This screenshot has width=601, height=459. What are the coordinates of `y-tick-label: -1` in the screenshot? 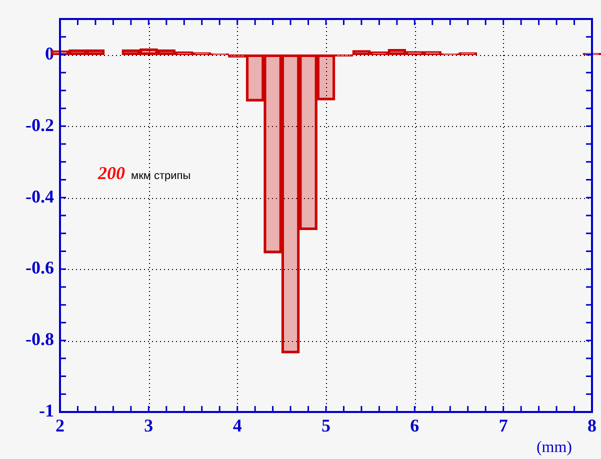 It's located at (46, 410).